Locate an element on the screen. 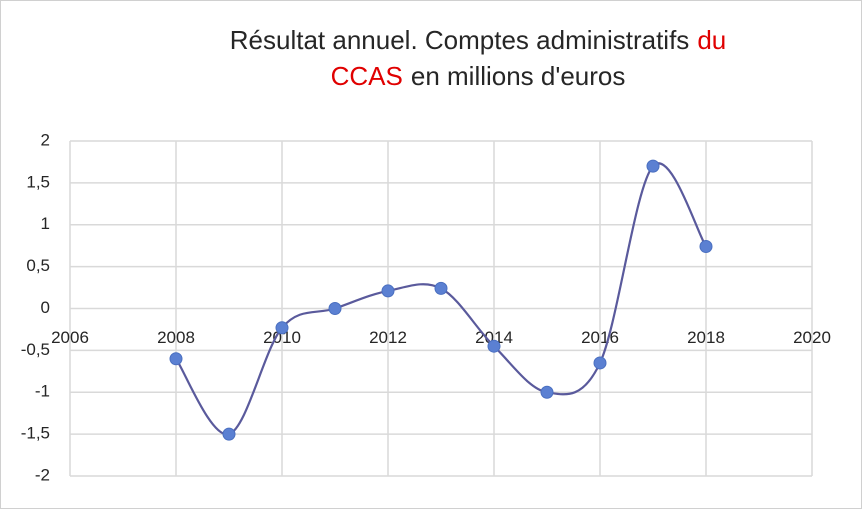  x-tick-label: 2012 is located at coordinates (388, 337).